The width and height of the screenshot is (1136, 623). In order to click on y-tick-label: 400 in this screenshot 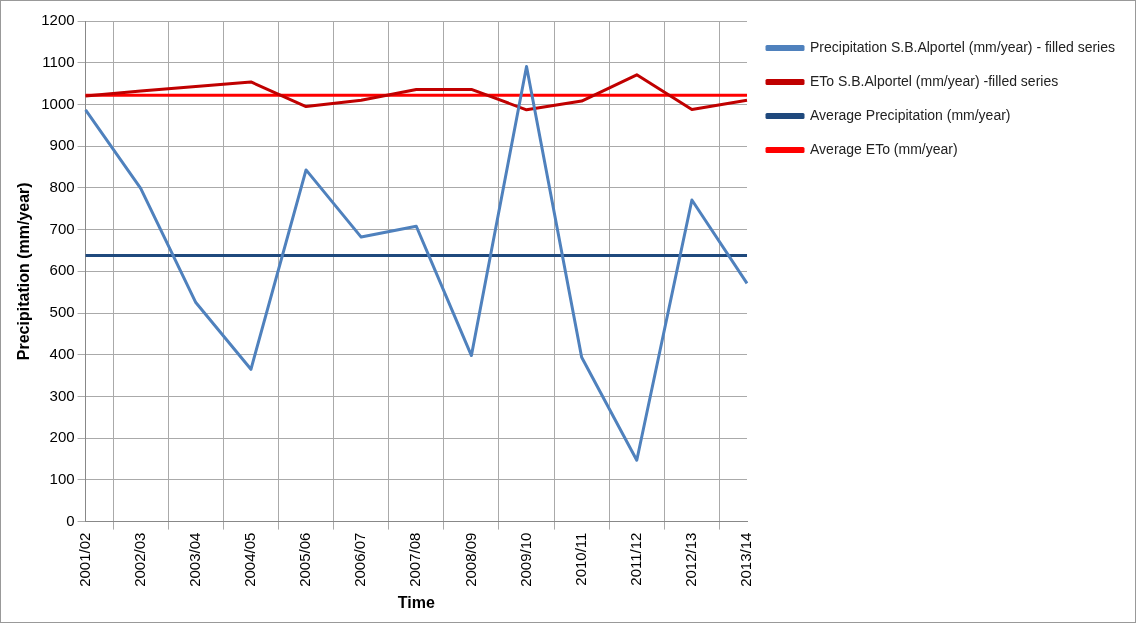, I will do `click(62, 353)`.